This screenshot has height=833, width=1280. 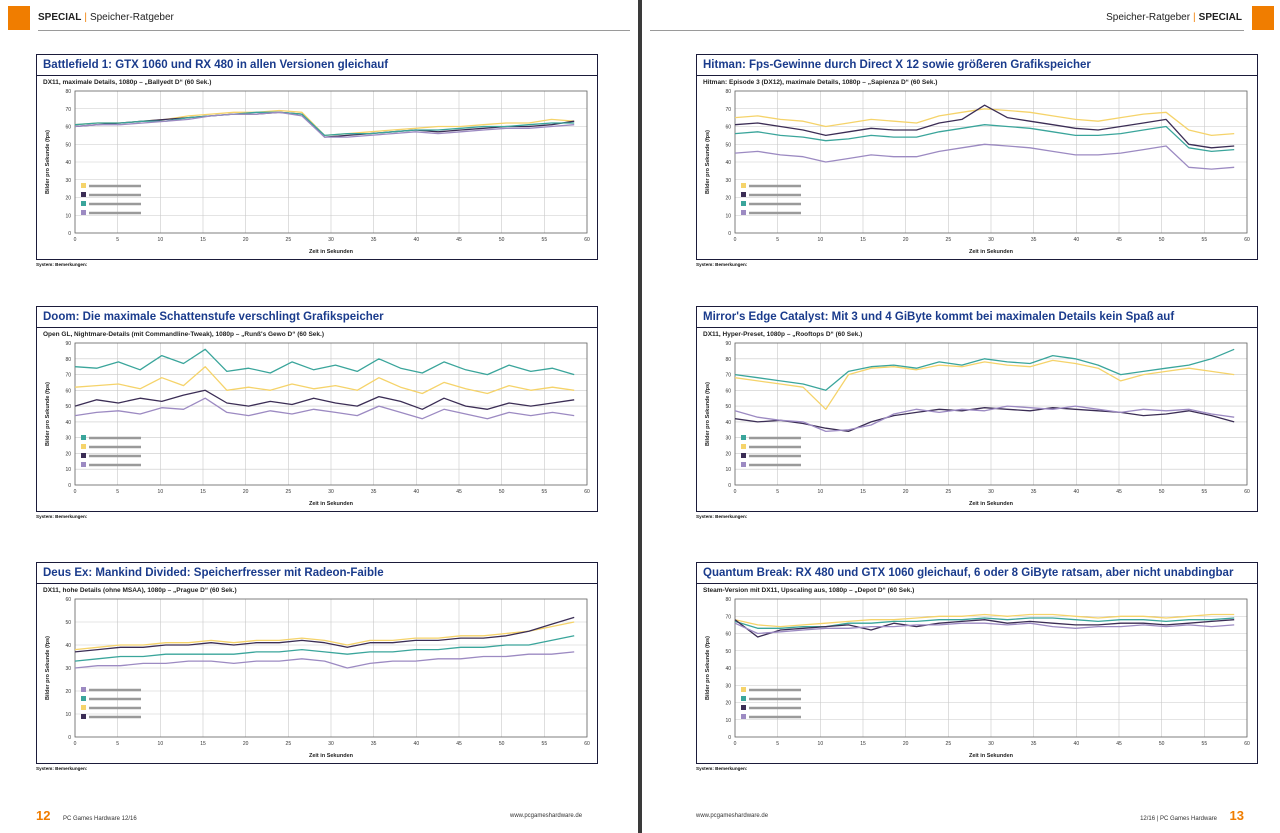 I want to click on y-tick-label: 40, so click(x=68, y=423).